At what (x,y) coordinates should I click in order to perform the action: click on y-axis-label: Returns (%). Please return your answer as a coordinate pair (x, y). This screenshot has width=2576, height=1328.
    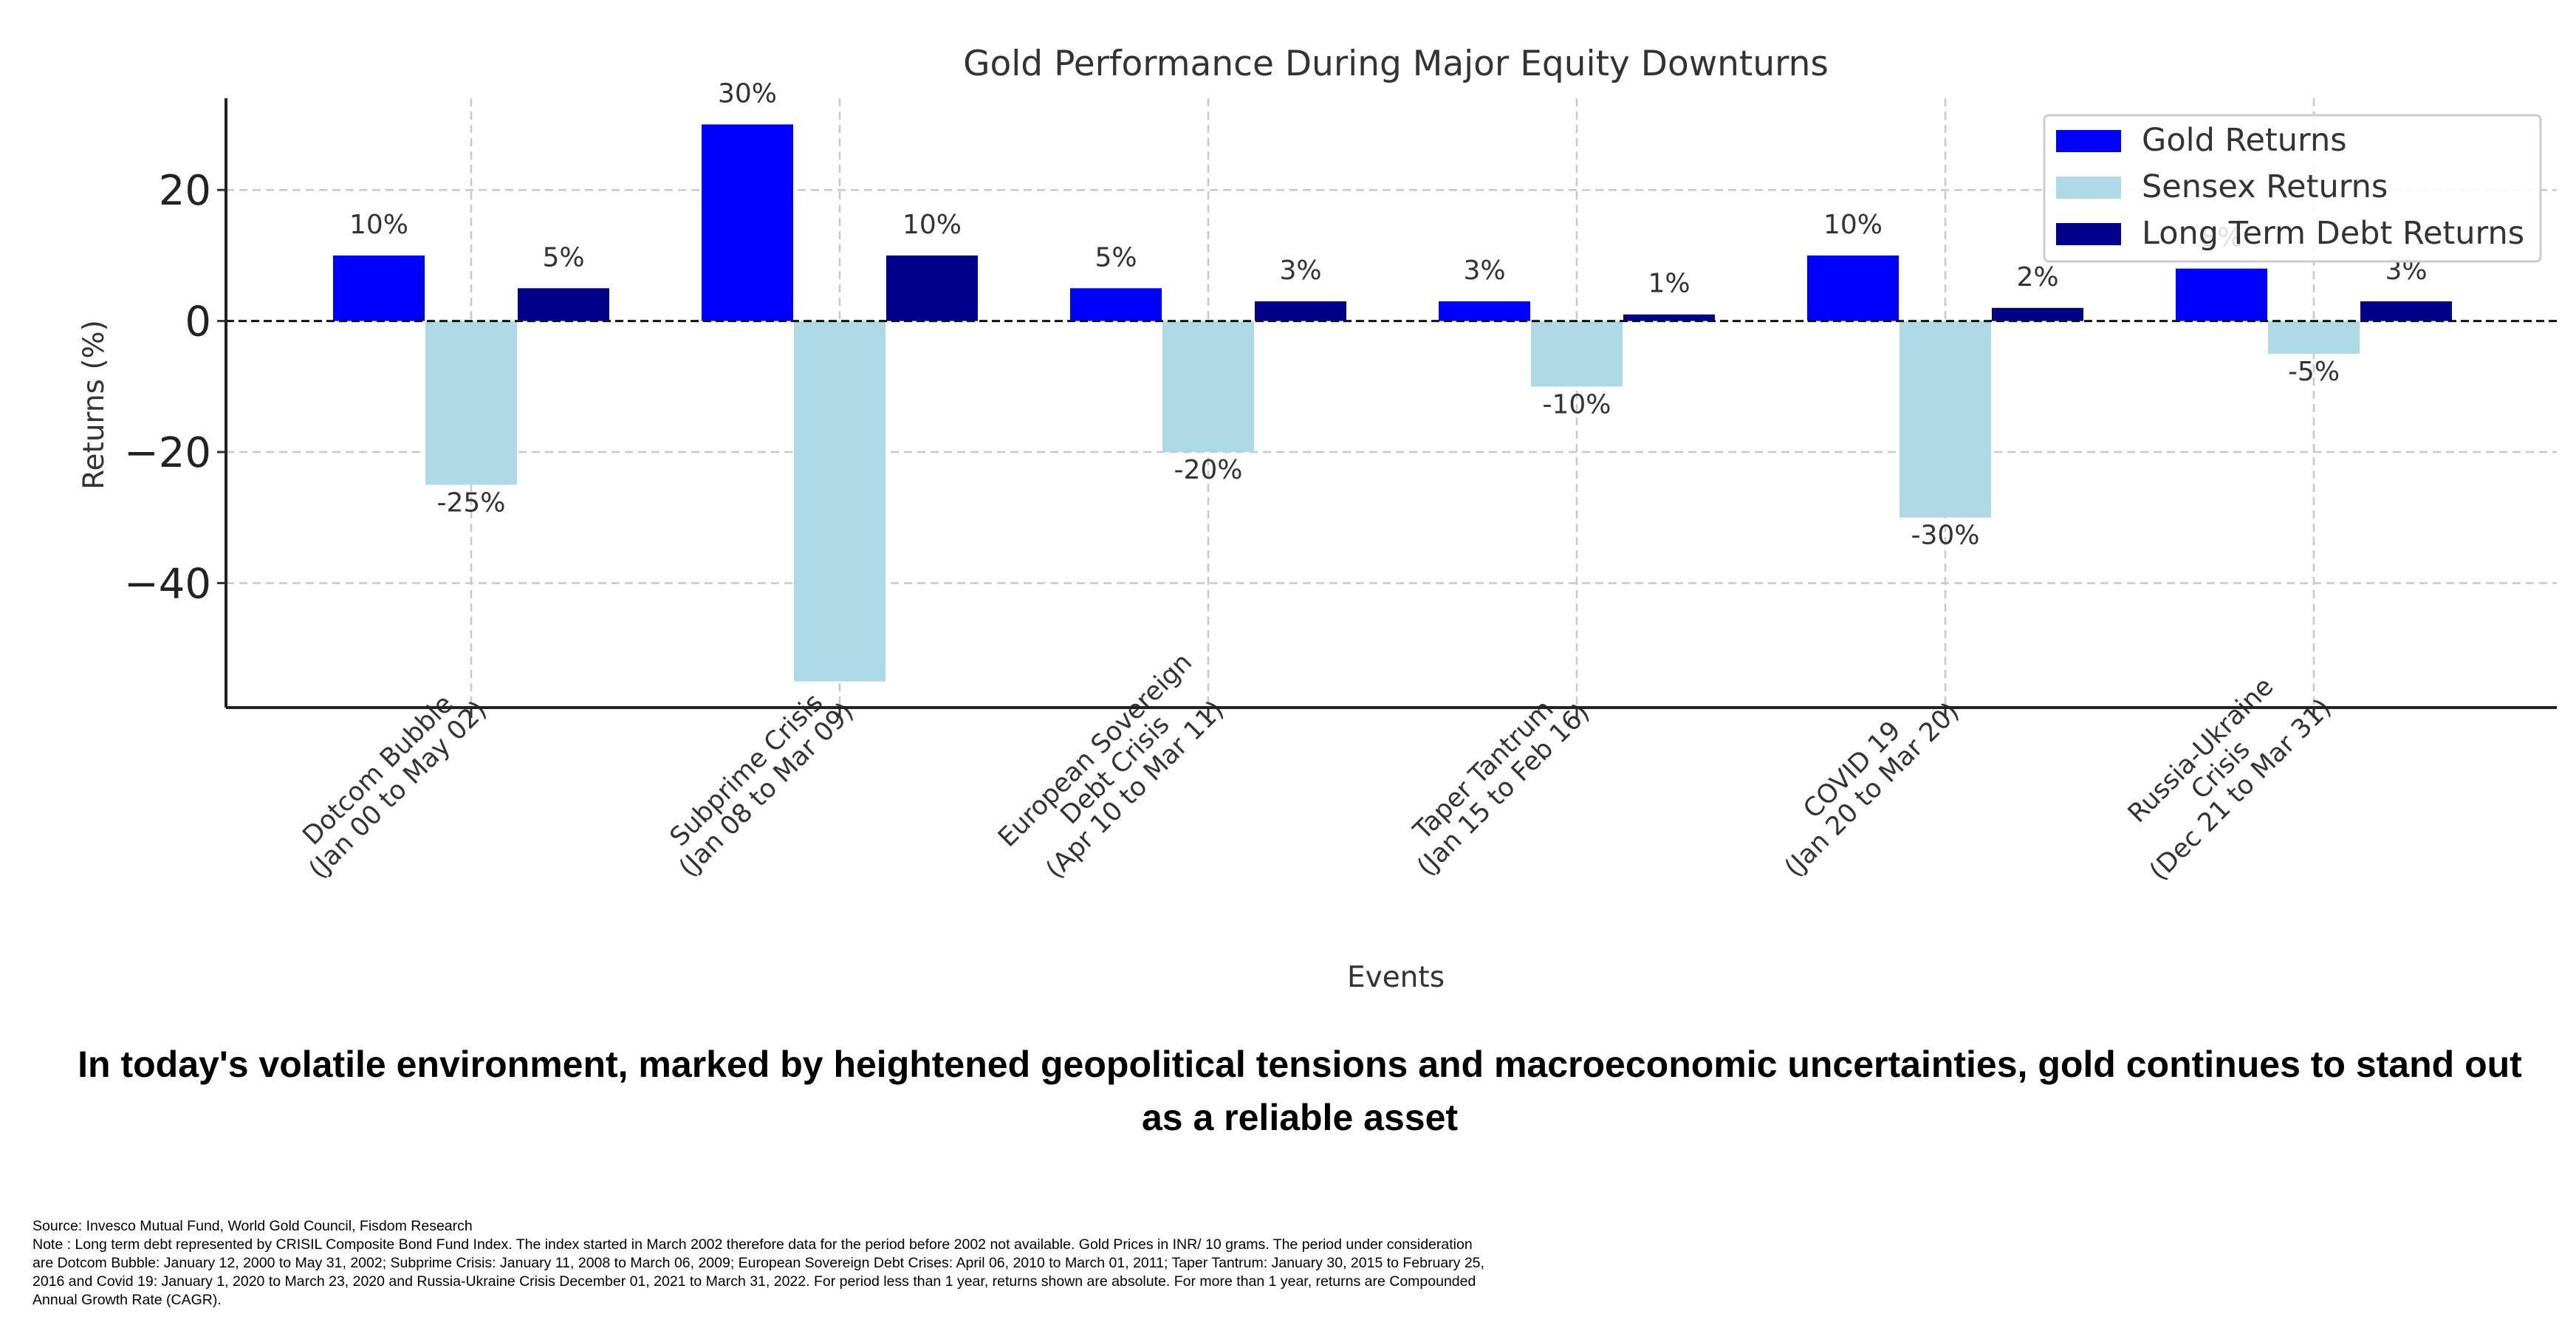
    Looking at the image, I should click on (94, 405).